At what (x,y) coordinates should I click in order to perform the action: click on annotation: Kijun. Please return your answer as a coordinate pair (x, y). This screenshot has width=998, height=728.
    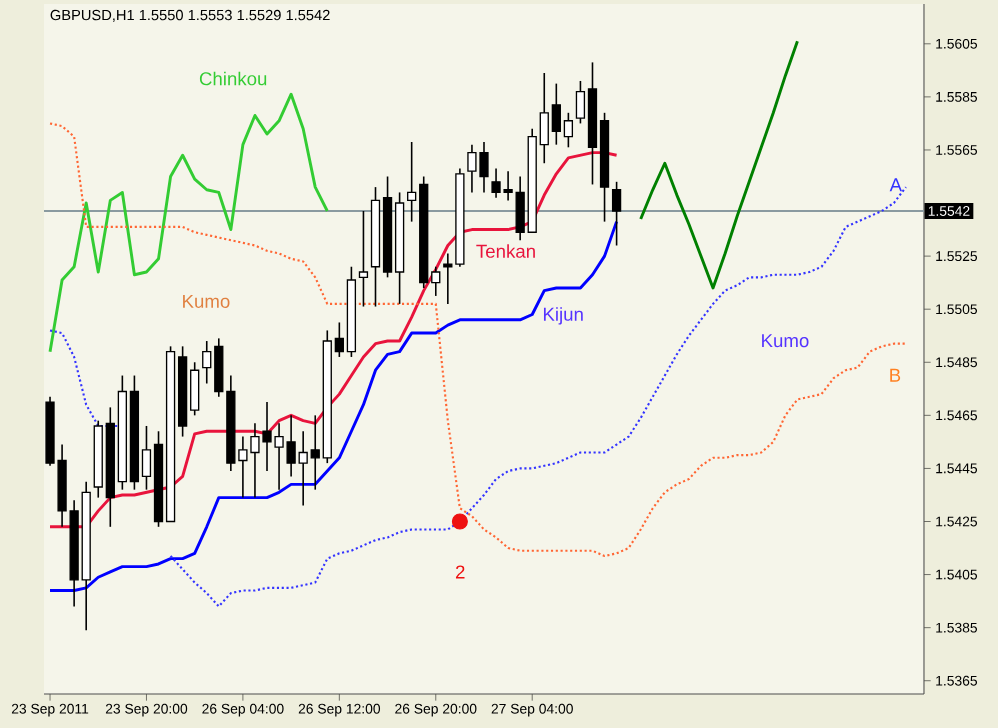
    Looking at the image, I should click on (563, 316).